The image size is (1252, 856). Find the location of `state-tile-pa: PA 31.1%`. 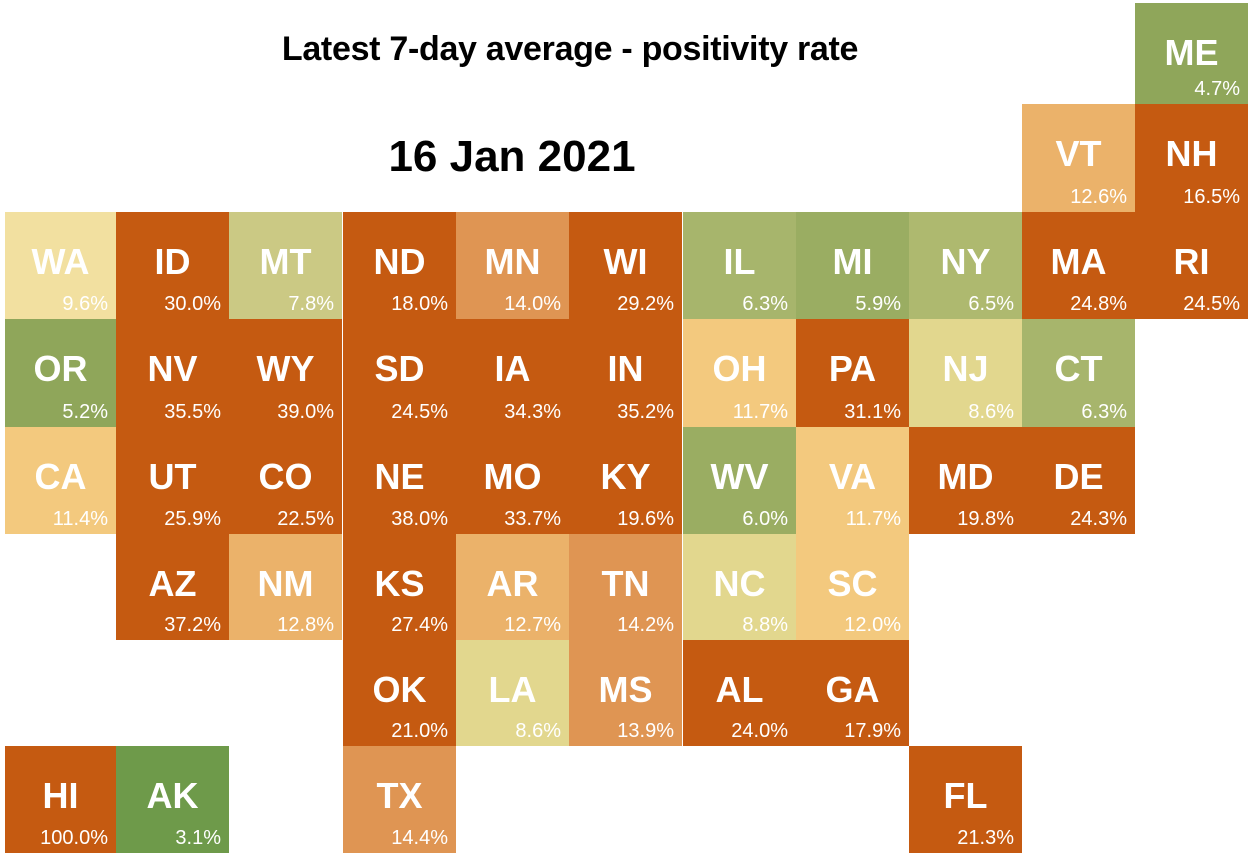

state-tile-pa: PA 31.1% is located at coordinates (852, 373).